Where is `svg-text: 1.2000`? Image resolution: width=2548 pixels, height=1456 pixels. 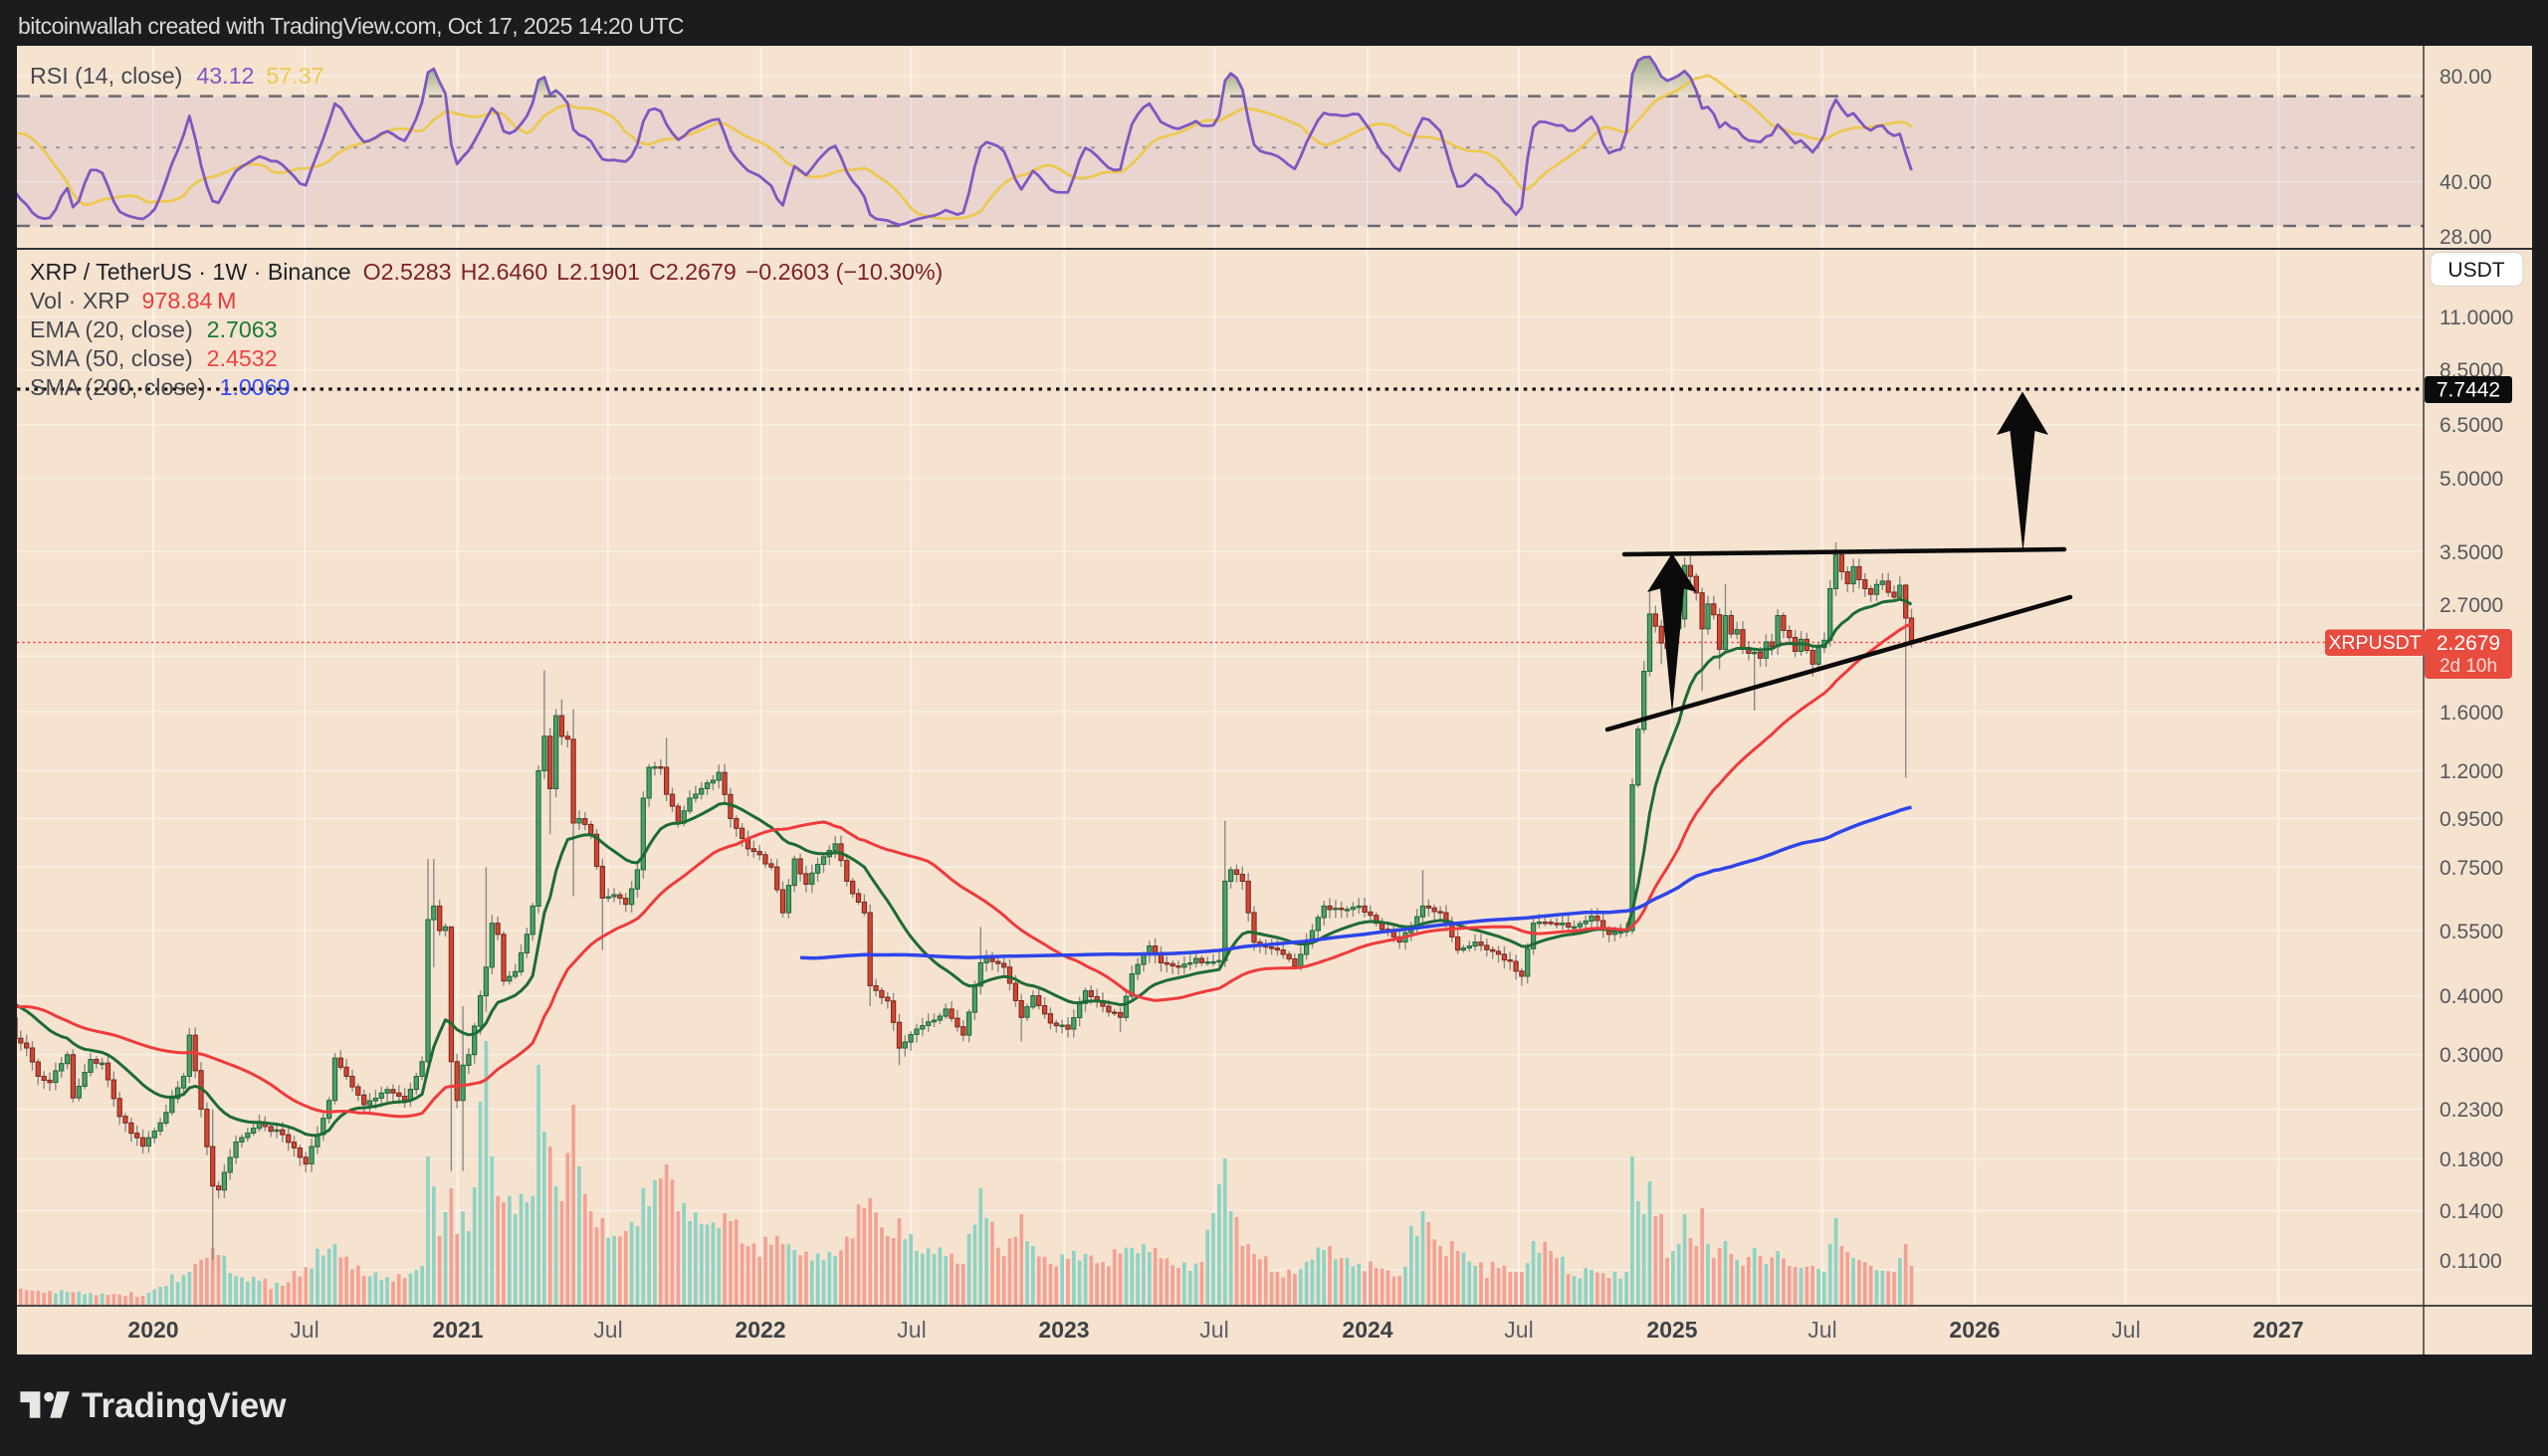
svg-text: 1.2000 is located at coordinates (2471, 771).